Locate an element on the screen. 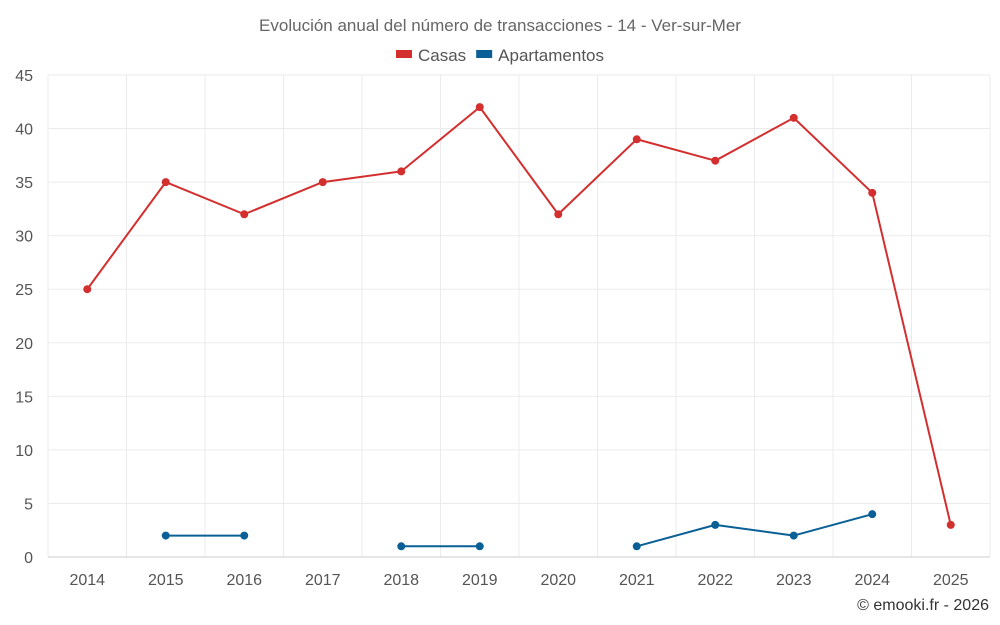 The width and height of the screenshot is (1000, 625). legend-item-casas: Casas is located at coordinates (430, 55).